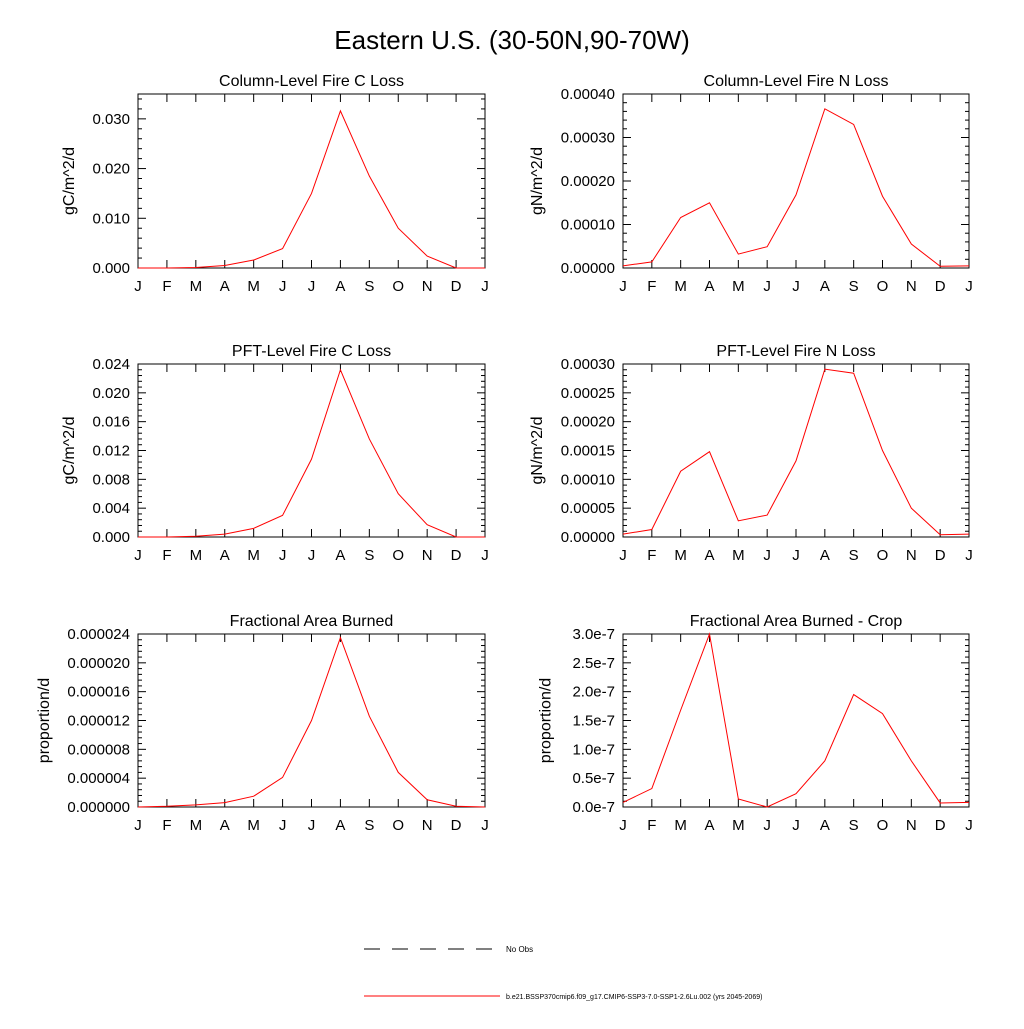 This screenshot has width=1024, height=1029. I want to click on y-tick-label: 0.000016, so click(98, 692).